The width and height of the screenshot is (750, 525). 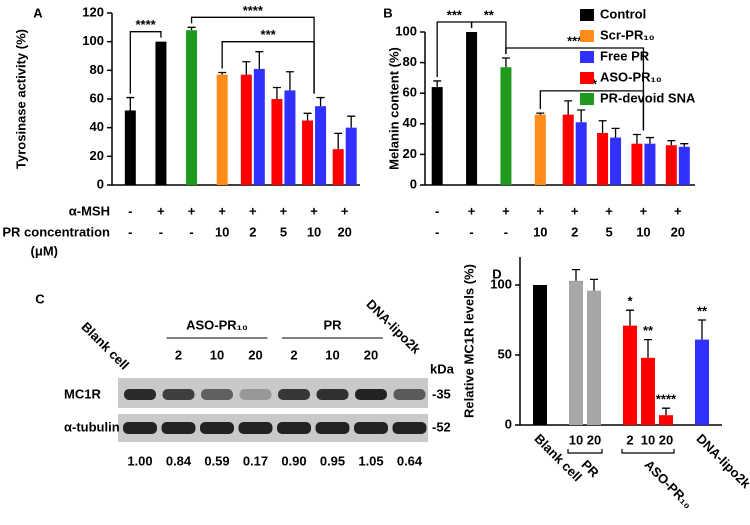 What do you see at coordinates (625, 55) in the screenshot?
I see `legend-label: Free PR` at bounding box center [625, 55].